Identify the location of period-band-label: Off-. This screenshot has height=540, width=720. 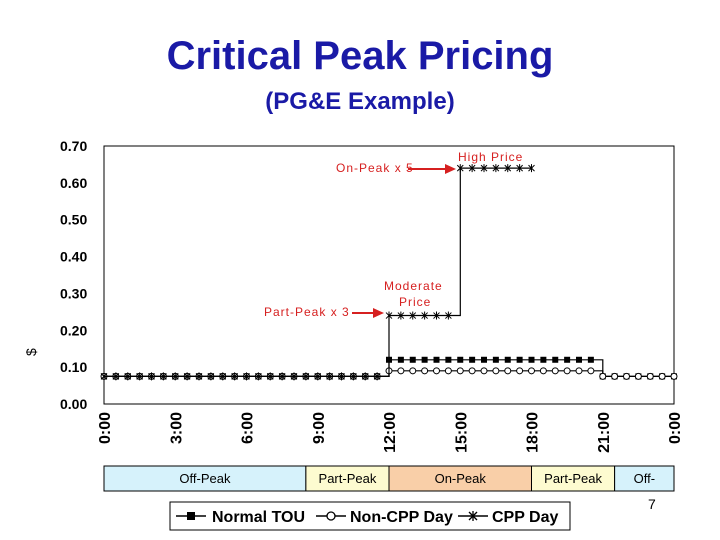
(644, 478).